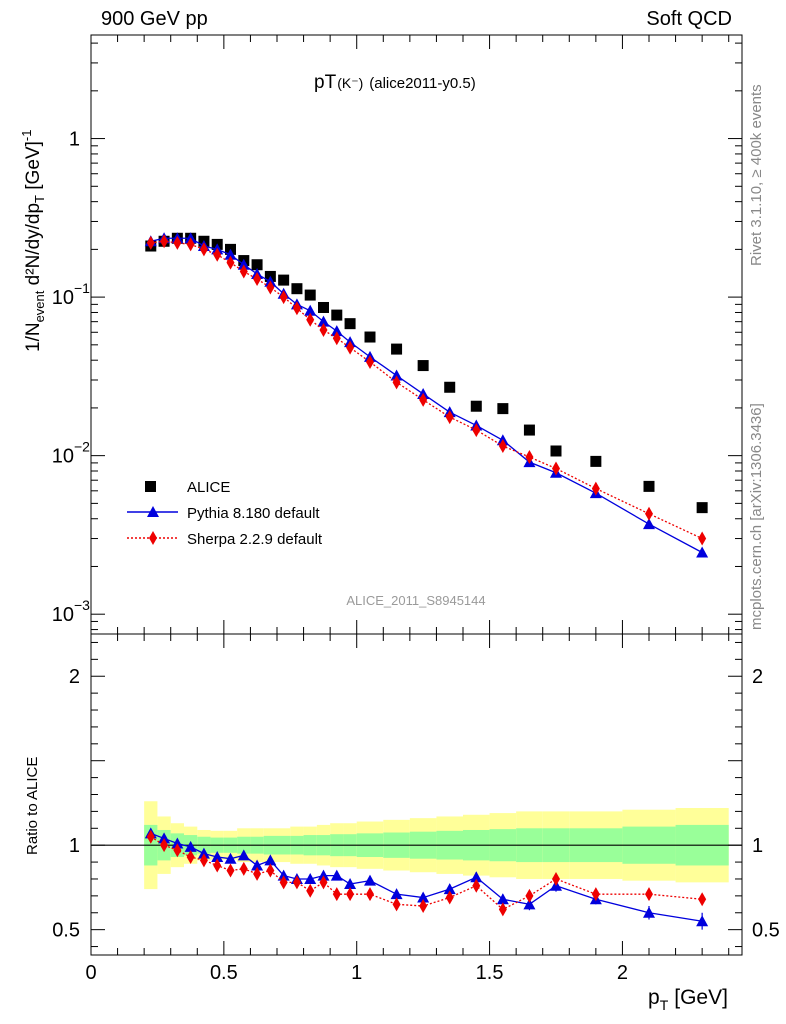 This screenshot has width=786, height=1024. I want to click on ratio-line-diamond, so click(426, 873).